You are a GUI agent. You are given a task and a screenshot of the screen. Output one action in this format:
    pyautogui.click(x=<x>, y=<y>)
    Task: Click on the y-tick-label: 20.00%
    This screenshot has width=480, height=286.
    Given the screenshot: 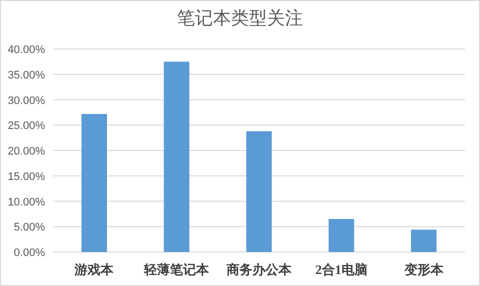 What is the action you would take?
    pyautogui.click(x=27, y=152)
    